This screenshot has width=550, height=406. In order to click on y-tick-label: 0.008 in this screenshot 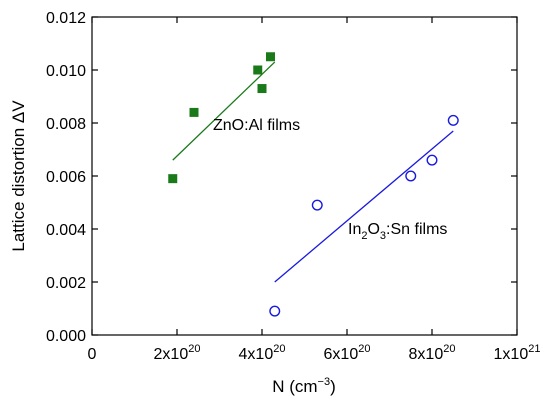, I will do `click(66, 124)`.